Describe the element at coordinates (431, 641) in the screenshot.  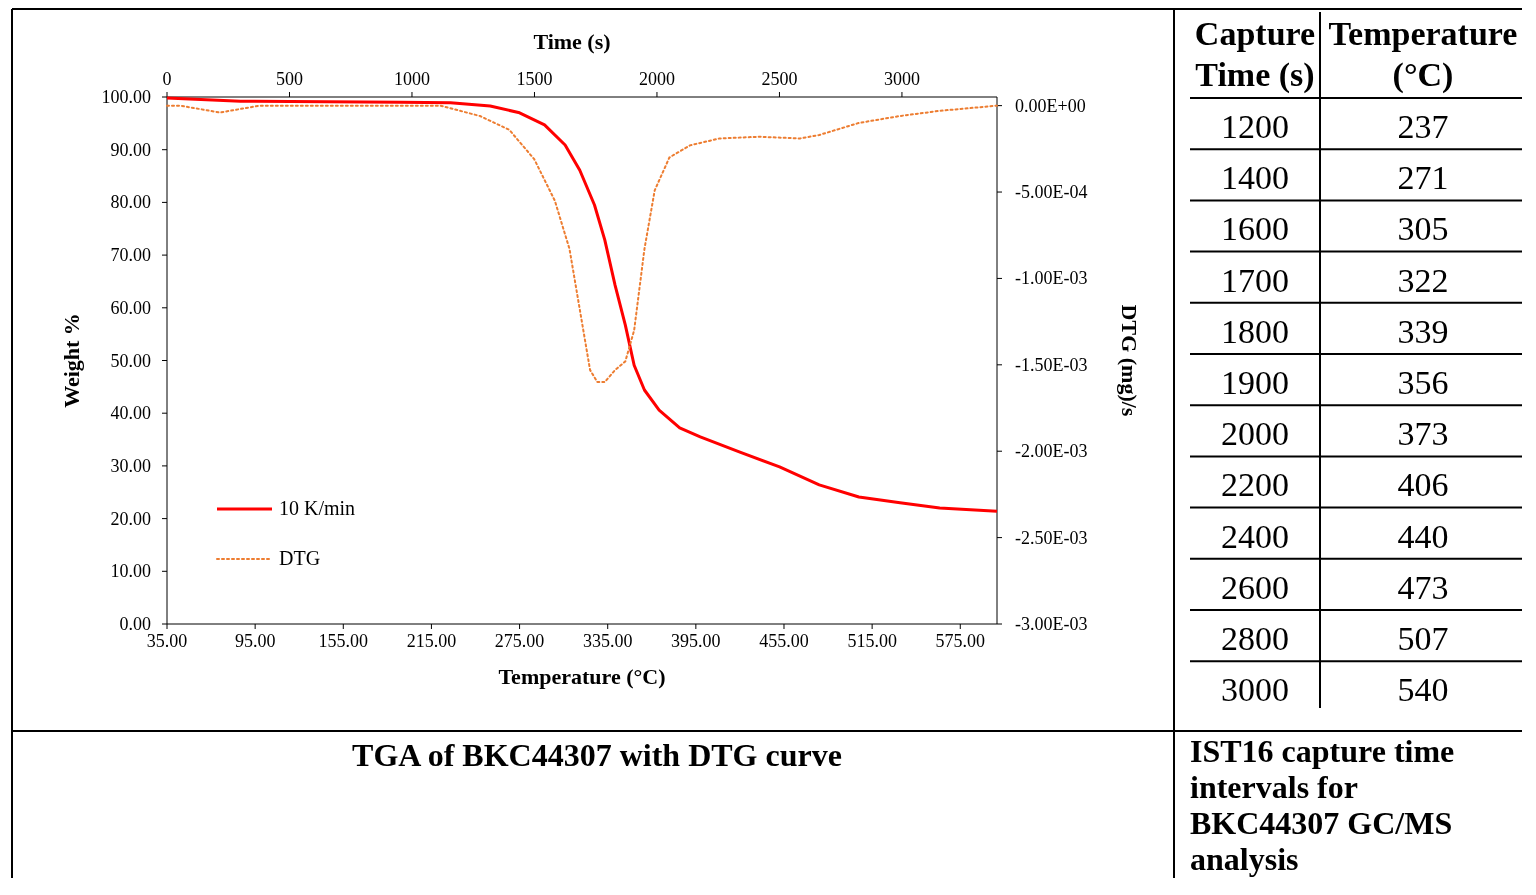
I see `x-tick-label: 215.00` at that location.